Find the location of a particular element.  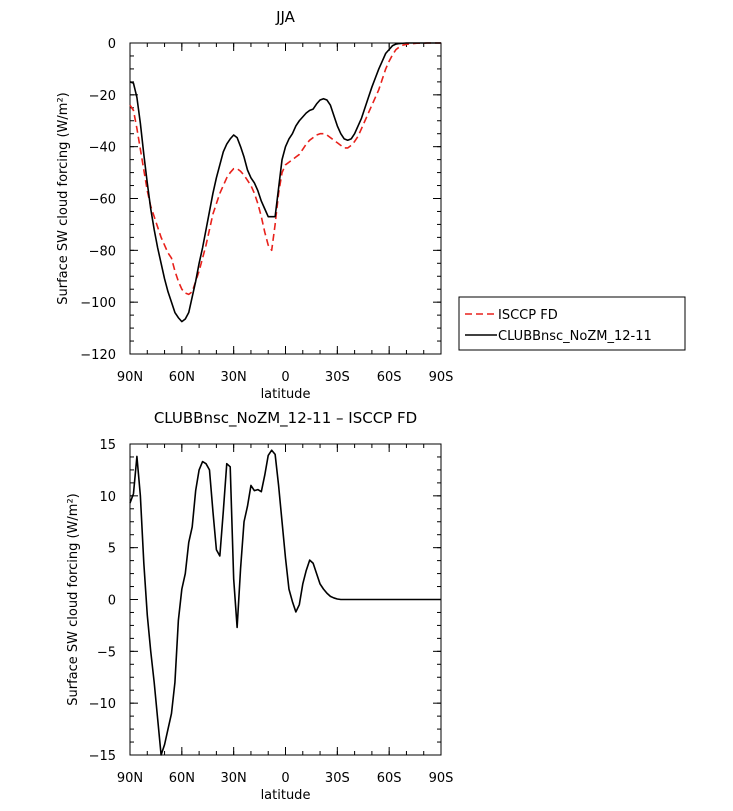

y-tick-label: −120 is located at coordinates (98, 355).